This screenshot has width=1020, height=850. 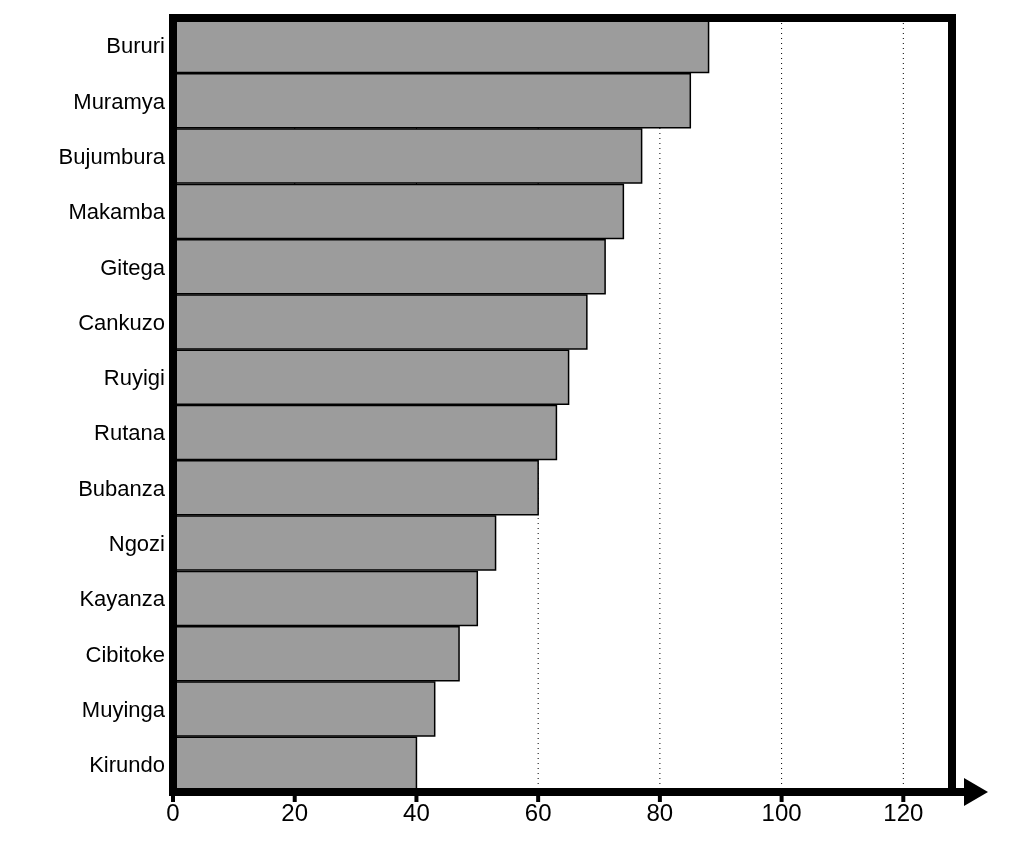 I want to click on x-tick-label: 0, so click(x=173, y=813).